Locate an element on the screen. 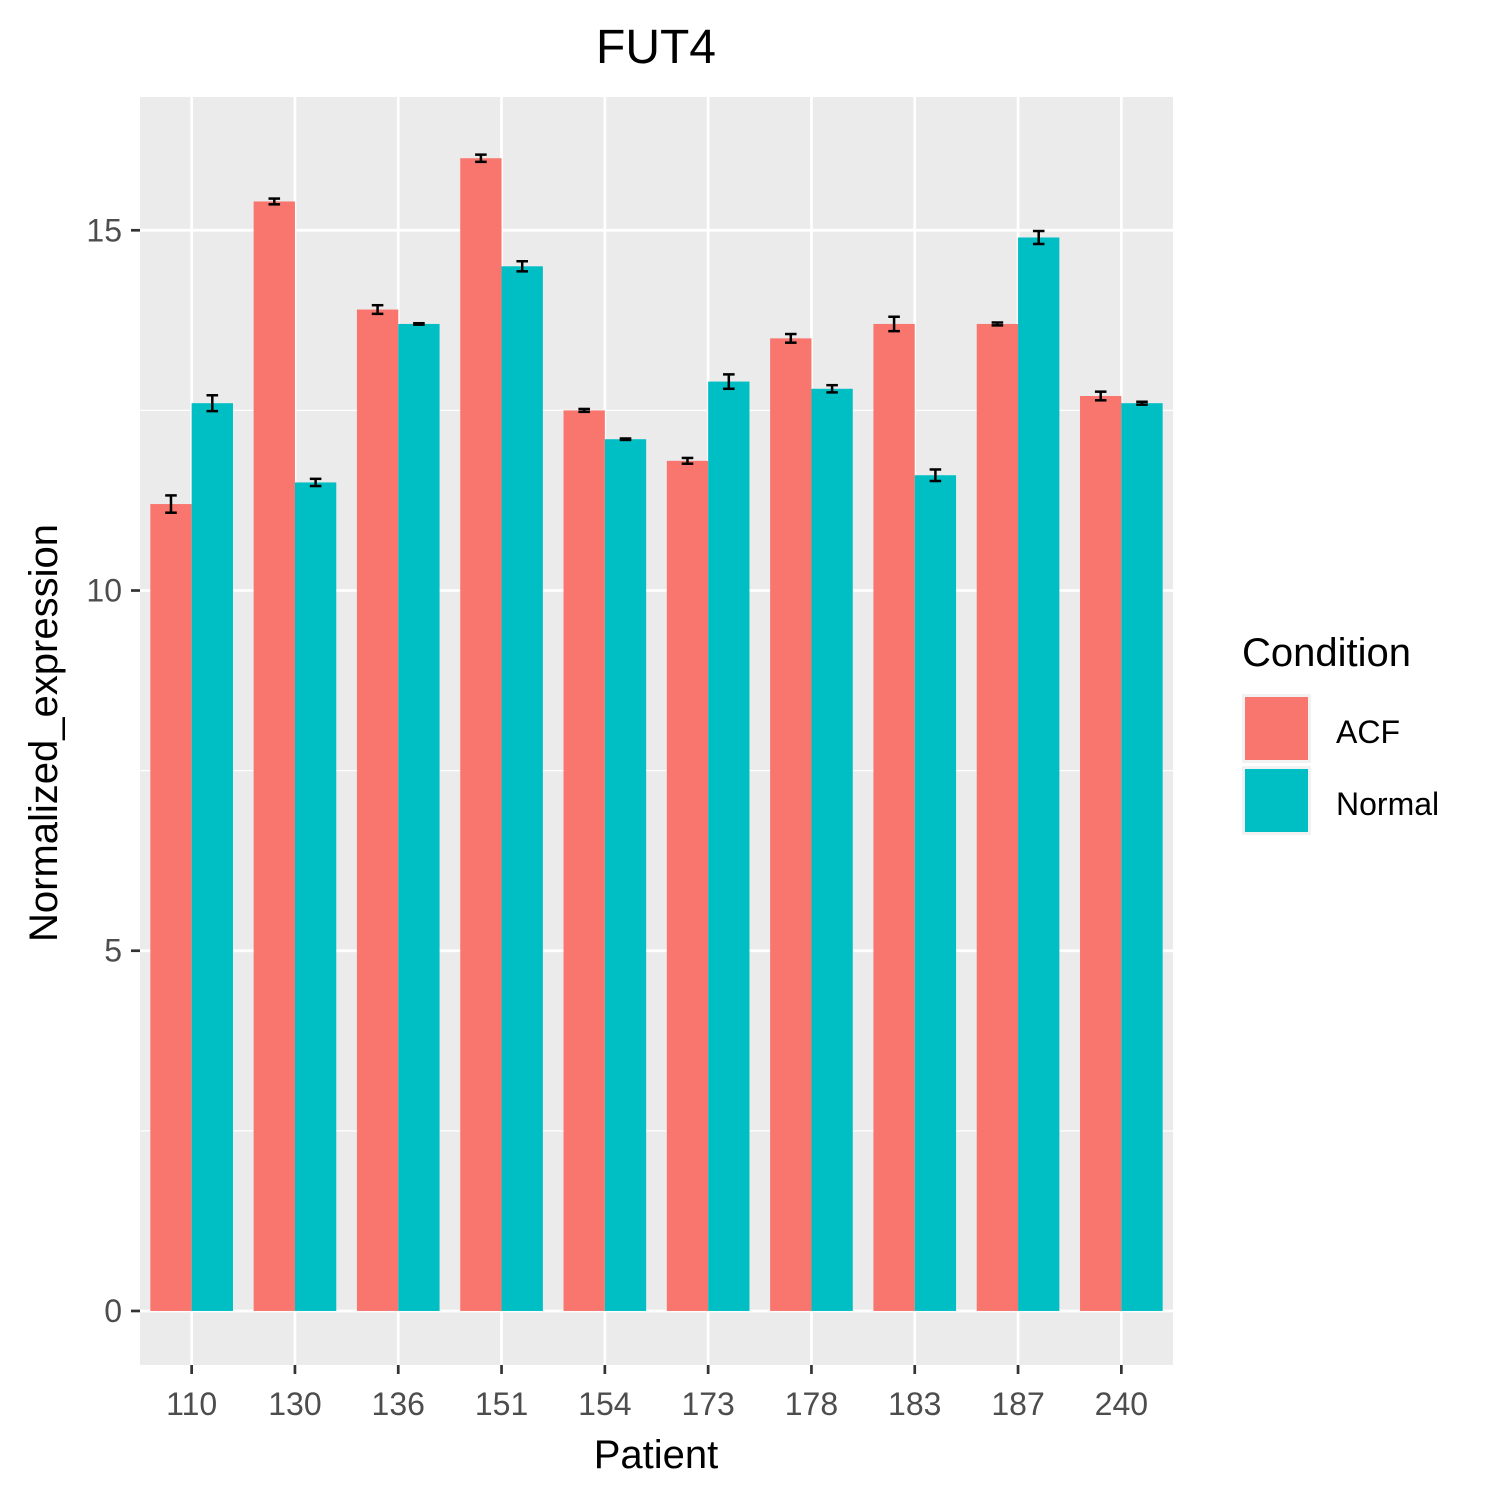 The width and height of the screenshot is (1500, 1500). y-tick-label: 0 is located at coordinates (113, 1311).